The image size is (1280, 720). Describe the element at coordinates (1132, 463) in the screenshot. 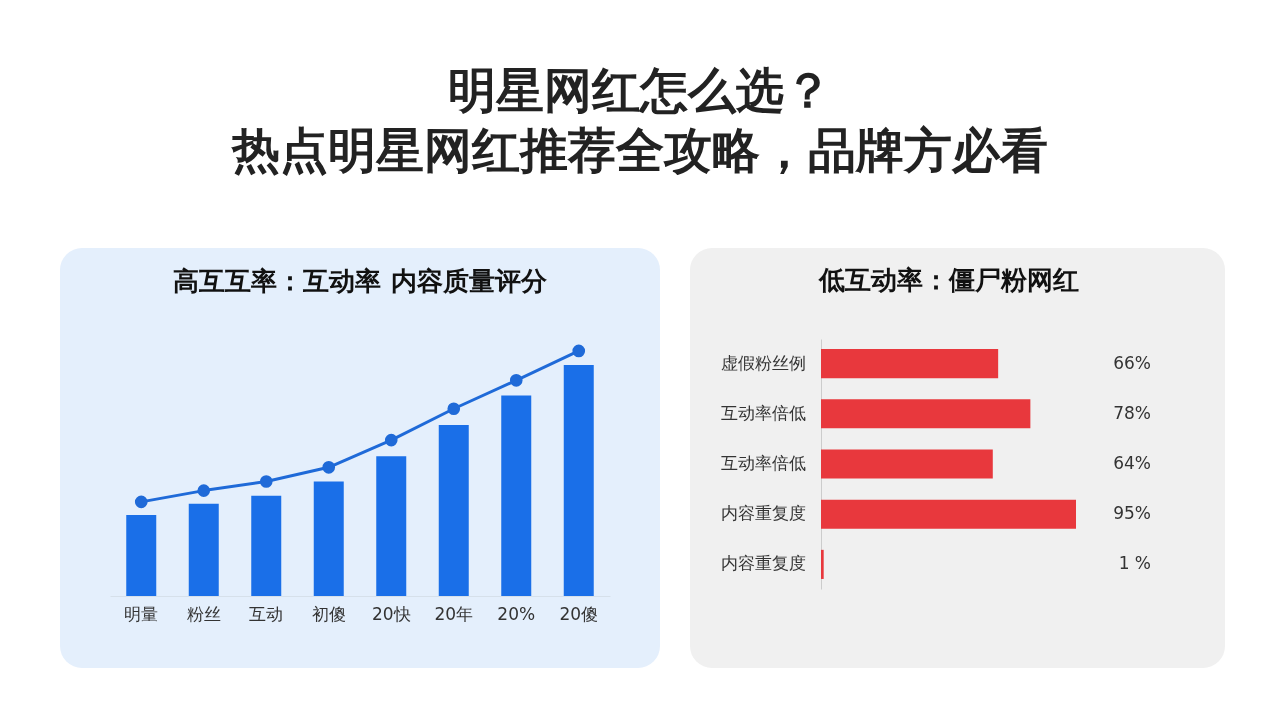

I see `data-label: 64%` at that location.